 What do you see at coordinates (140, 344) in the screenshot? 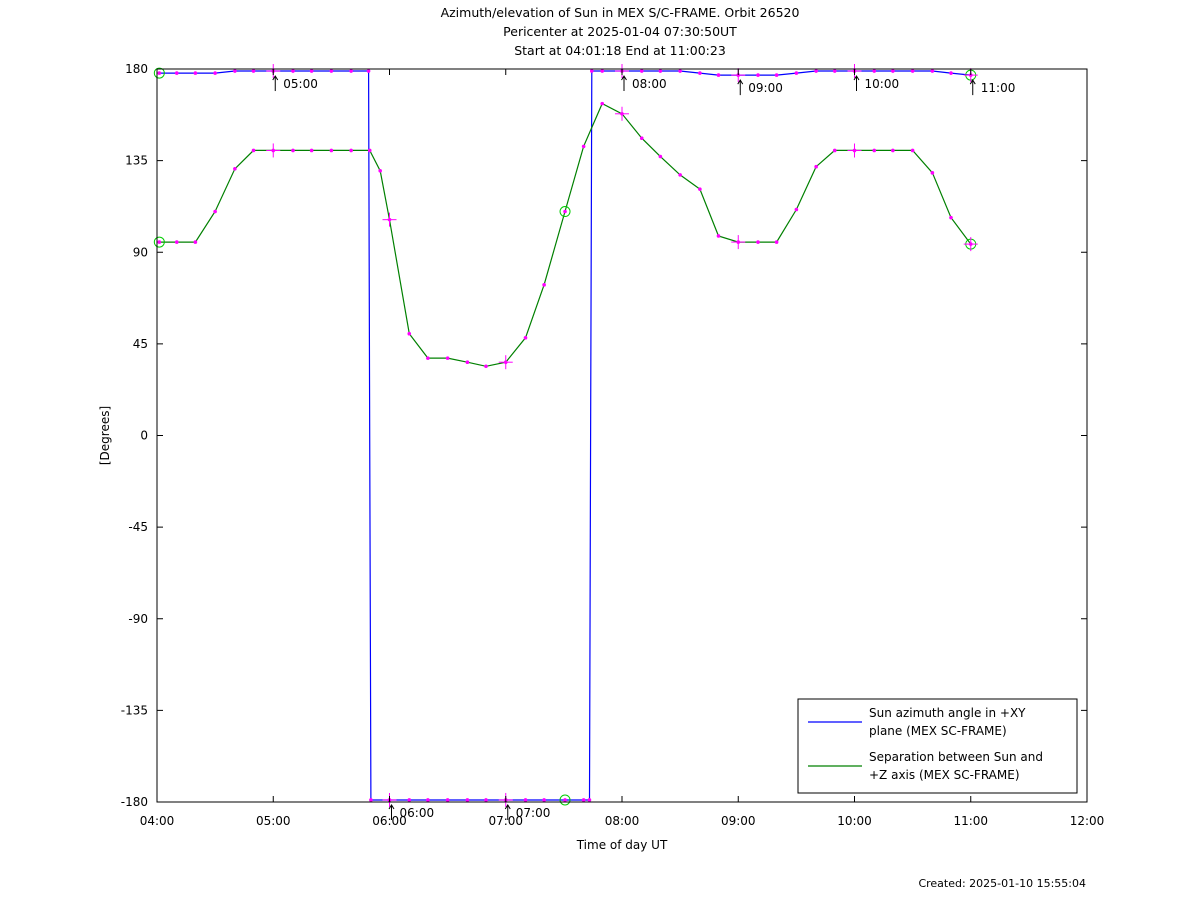
I see `y-tick-label: 45` at bounding box center [140, 344].